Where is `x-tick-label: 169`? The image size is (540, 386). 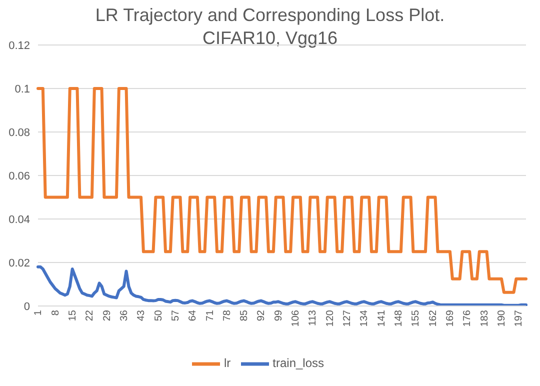
x-tick-label: 169 is located at coordinates (450, 318).